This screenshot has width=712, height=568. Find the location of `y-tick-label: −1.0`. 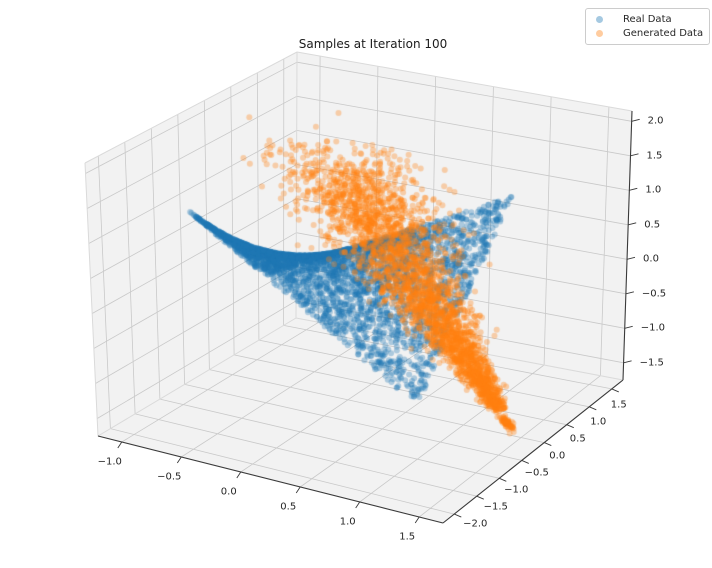

y-tick-label: −1.0 is located at coordinates (516, 490).